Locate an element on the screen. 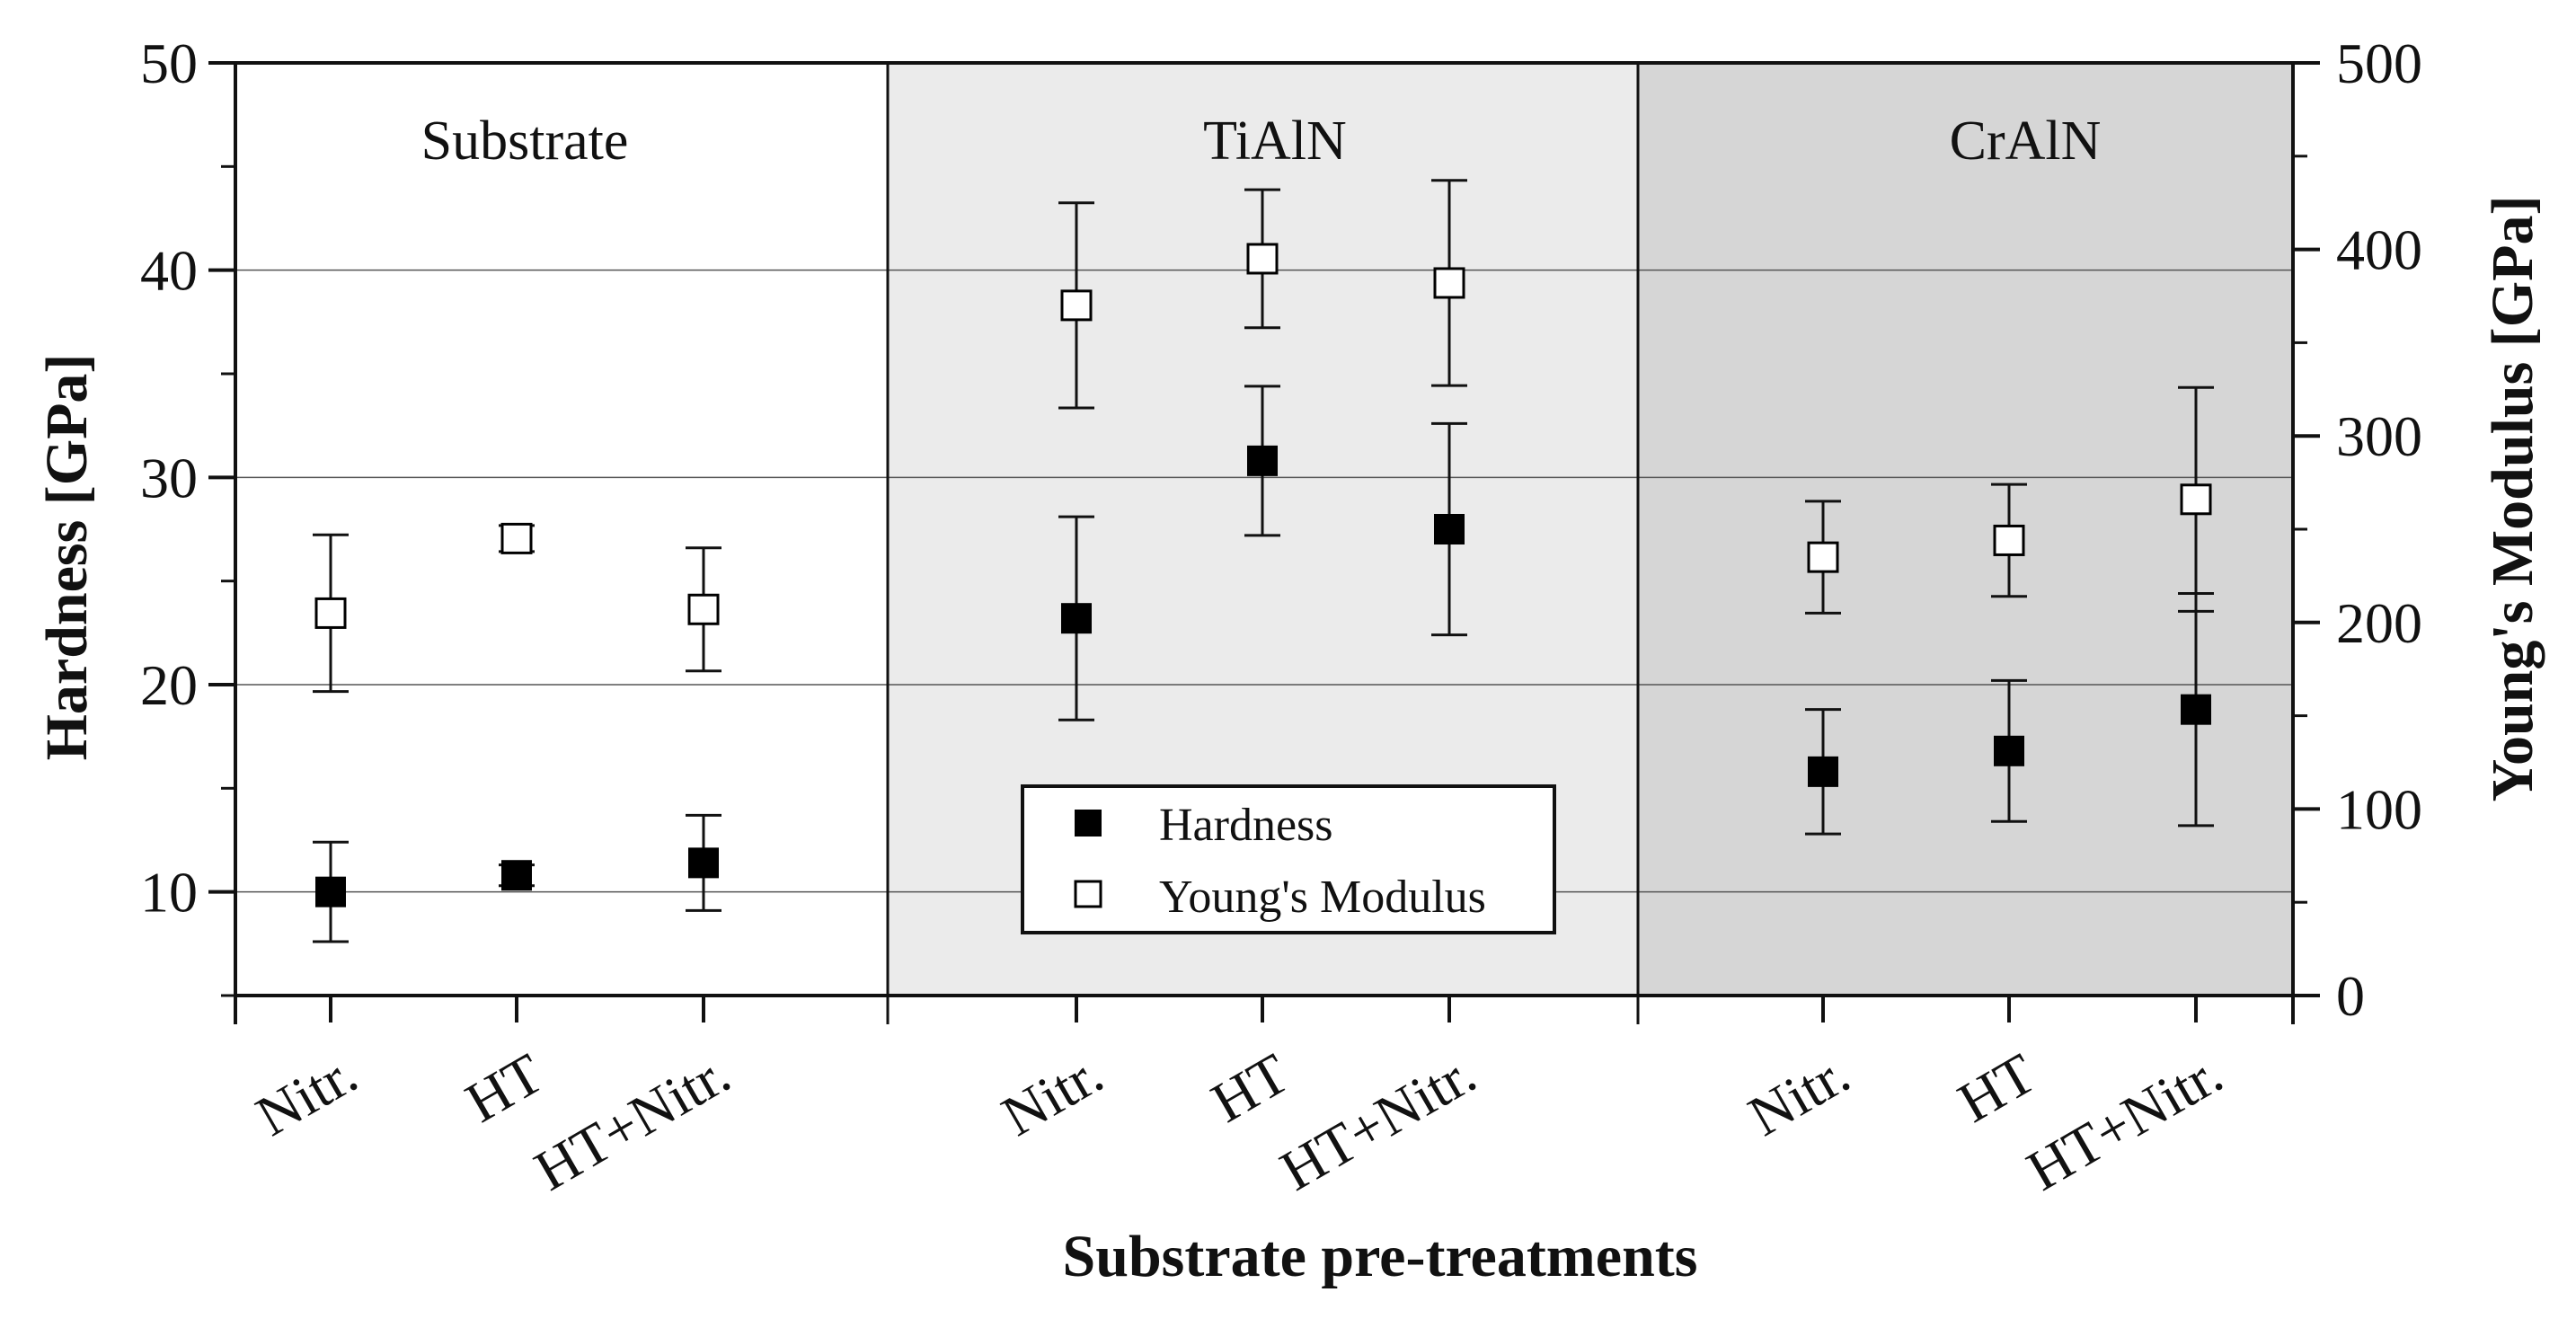  left-tick-label-20: 20 is located at coordinates (169, 685).